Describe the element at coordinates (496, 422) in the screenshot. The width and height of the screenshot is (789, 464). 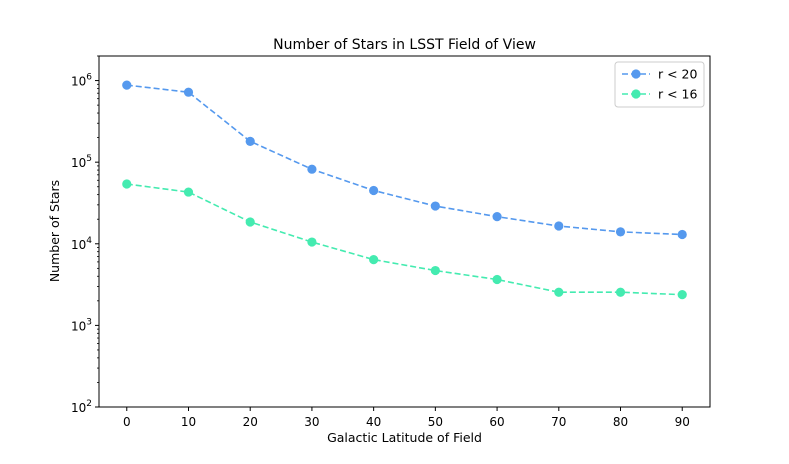
I see `x-tick-label: 60` at that location.